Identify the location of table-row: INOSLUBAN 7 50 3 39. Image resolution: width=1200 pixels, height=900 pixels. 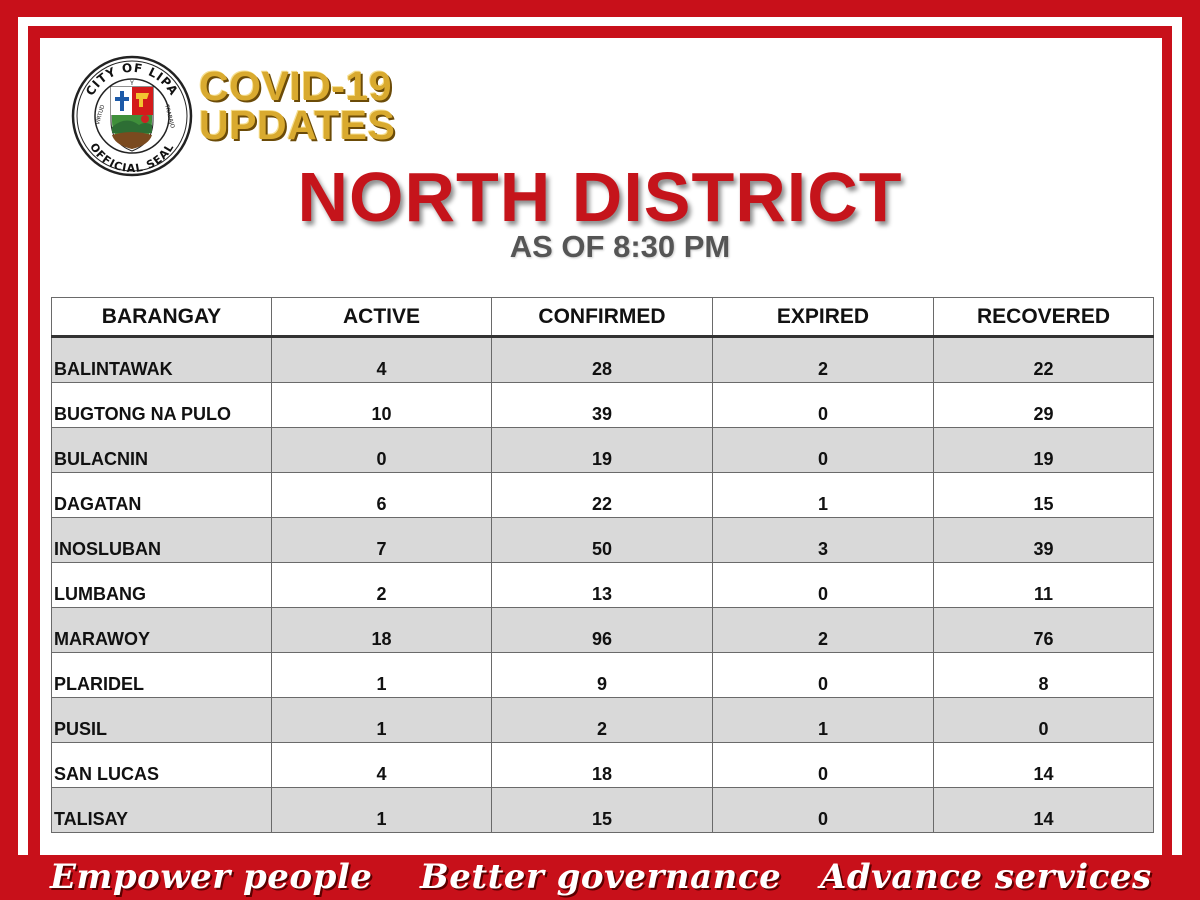
(602, 540).